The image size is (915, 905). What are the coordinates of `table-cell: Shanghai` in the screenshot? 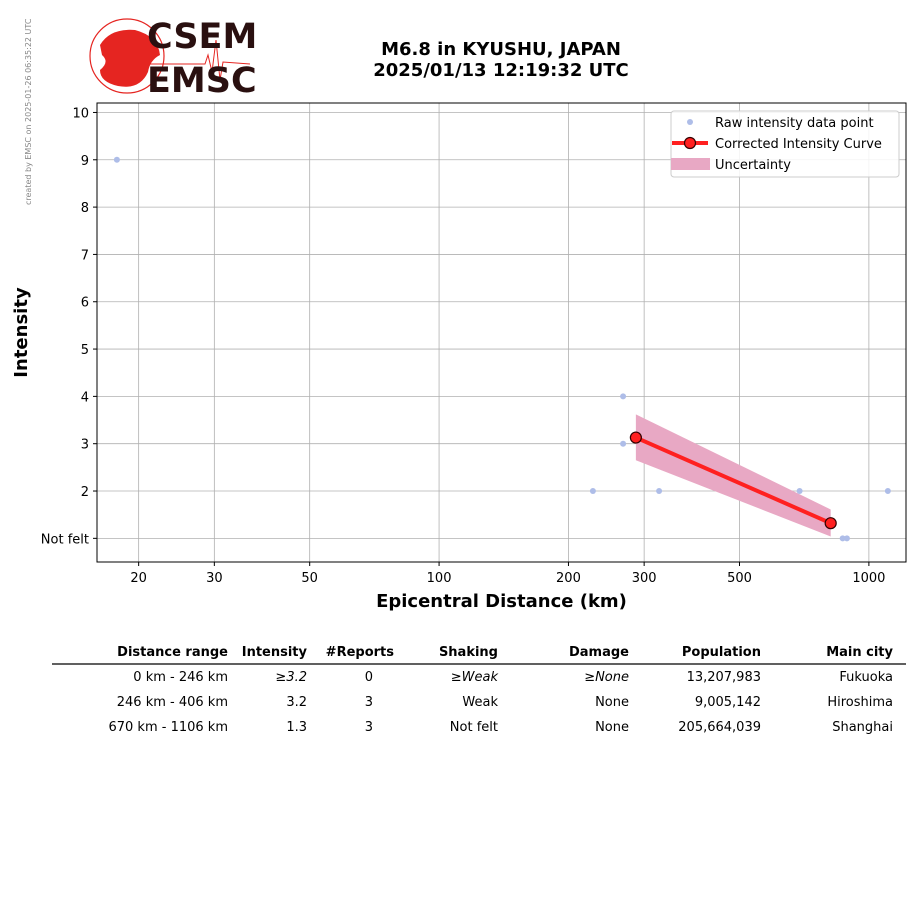 It's located at (862, 727).